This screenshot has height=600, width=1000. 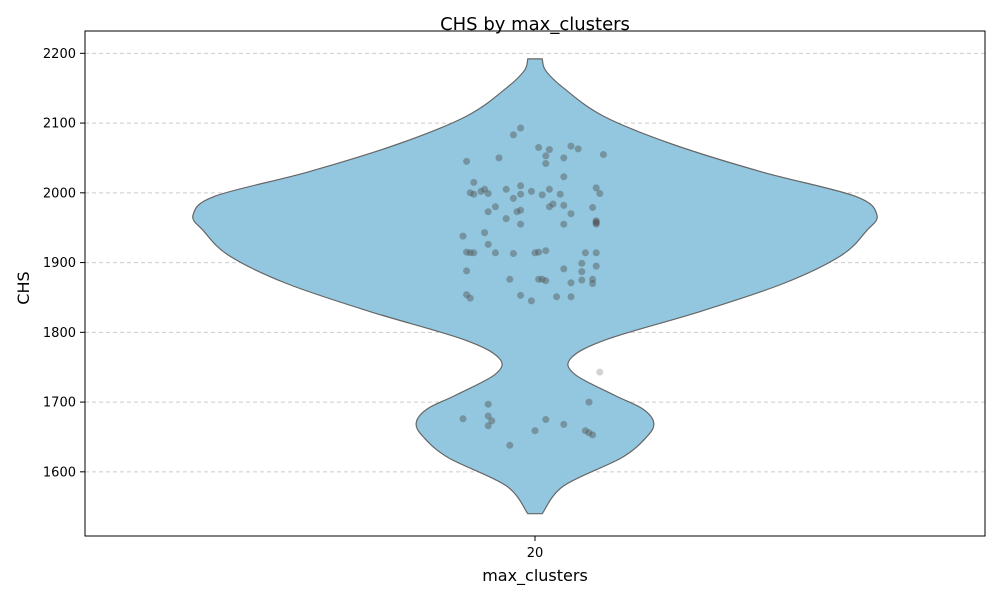 I want to click on y-tick-label: 1900, so click(x=59, y=263).